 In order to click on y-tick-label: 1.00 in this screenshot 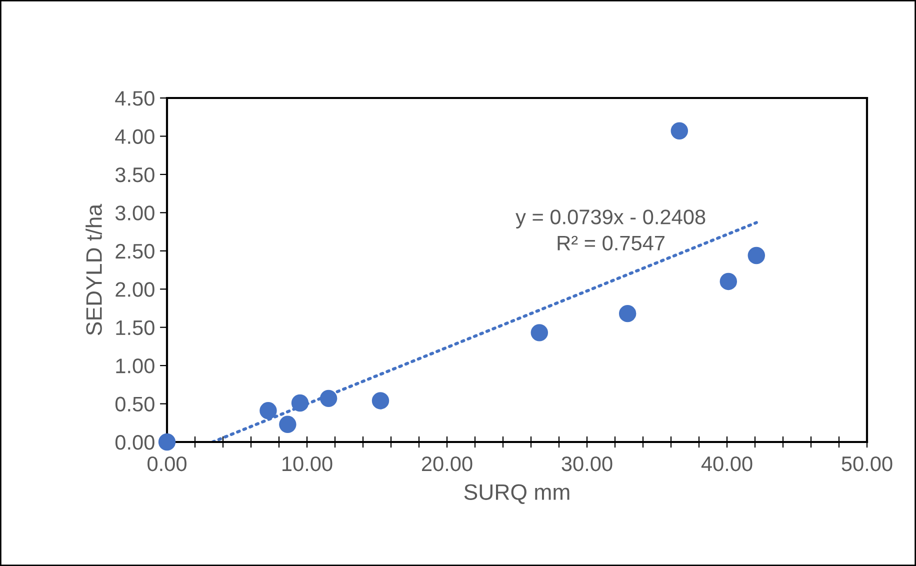, I will do `click(135, 366)`.